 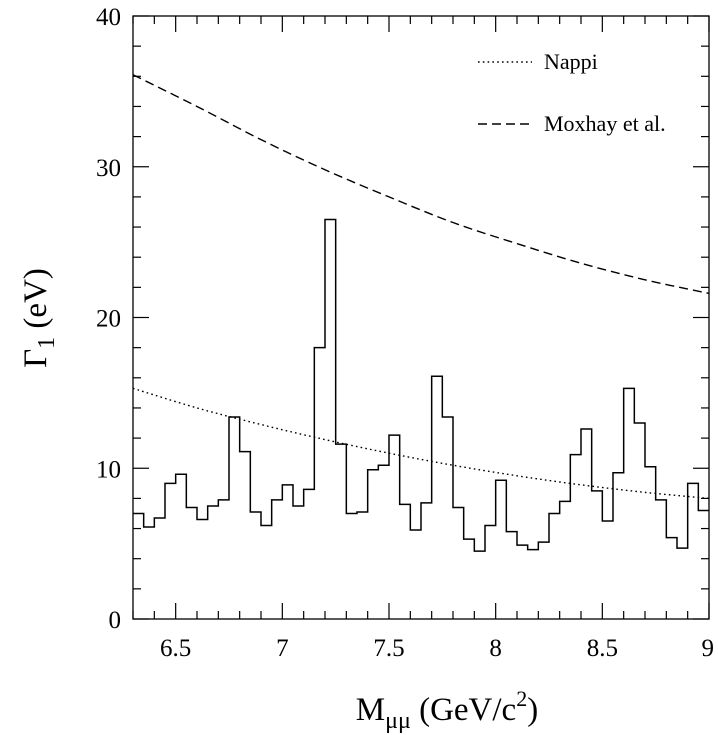 I want to click on x-tick-label: 7, so click(x=282, y=648).